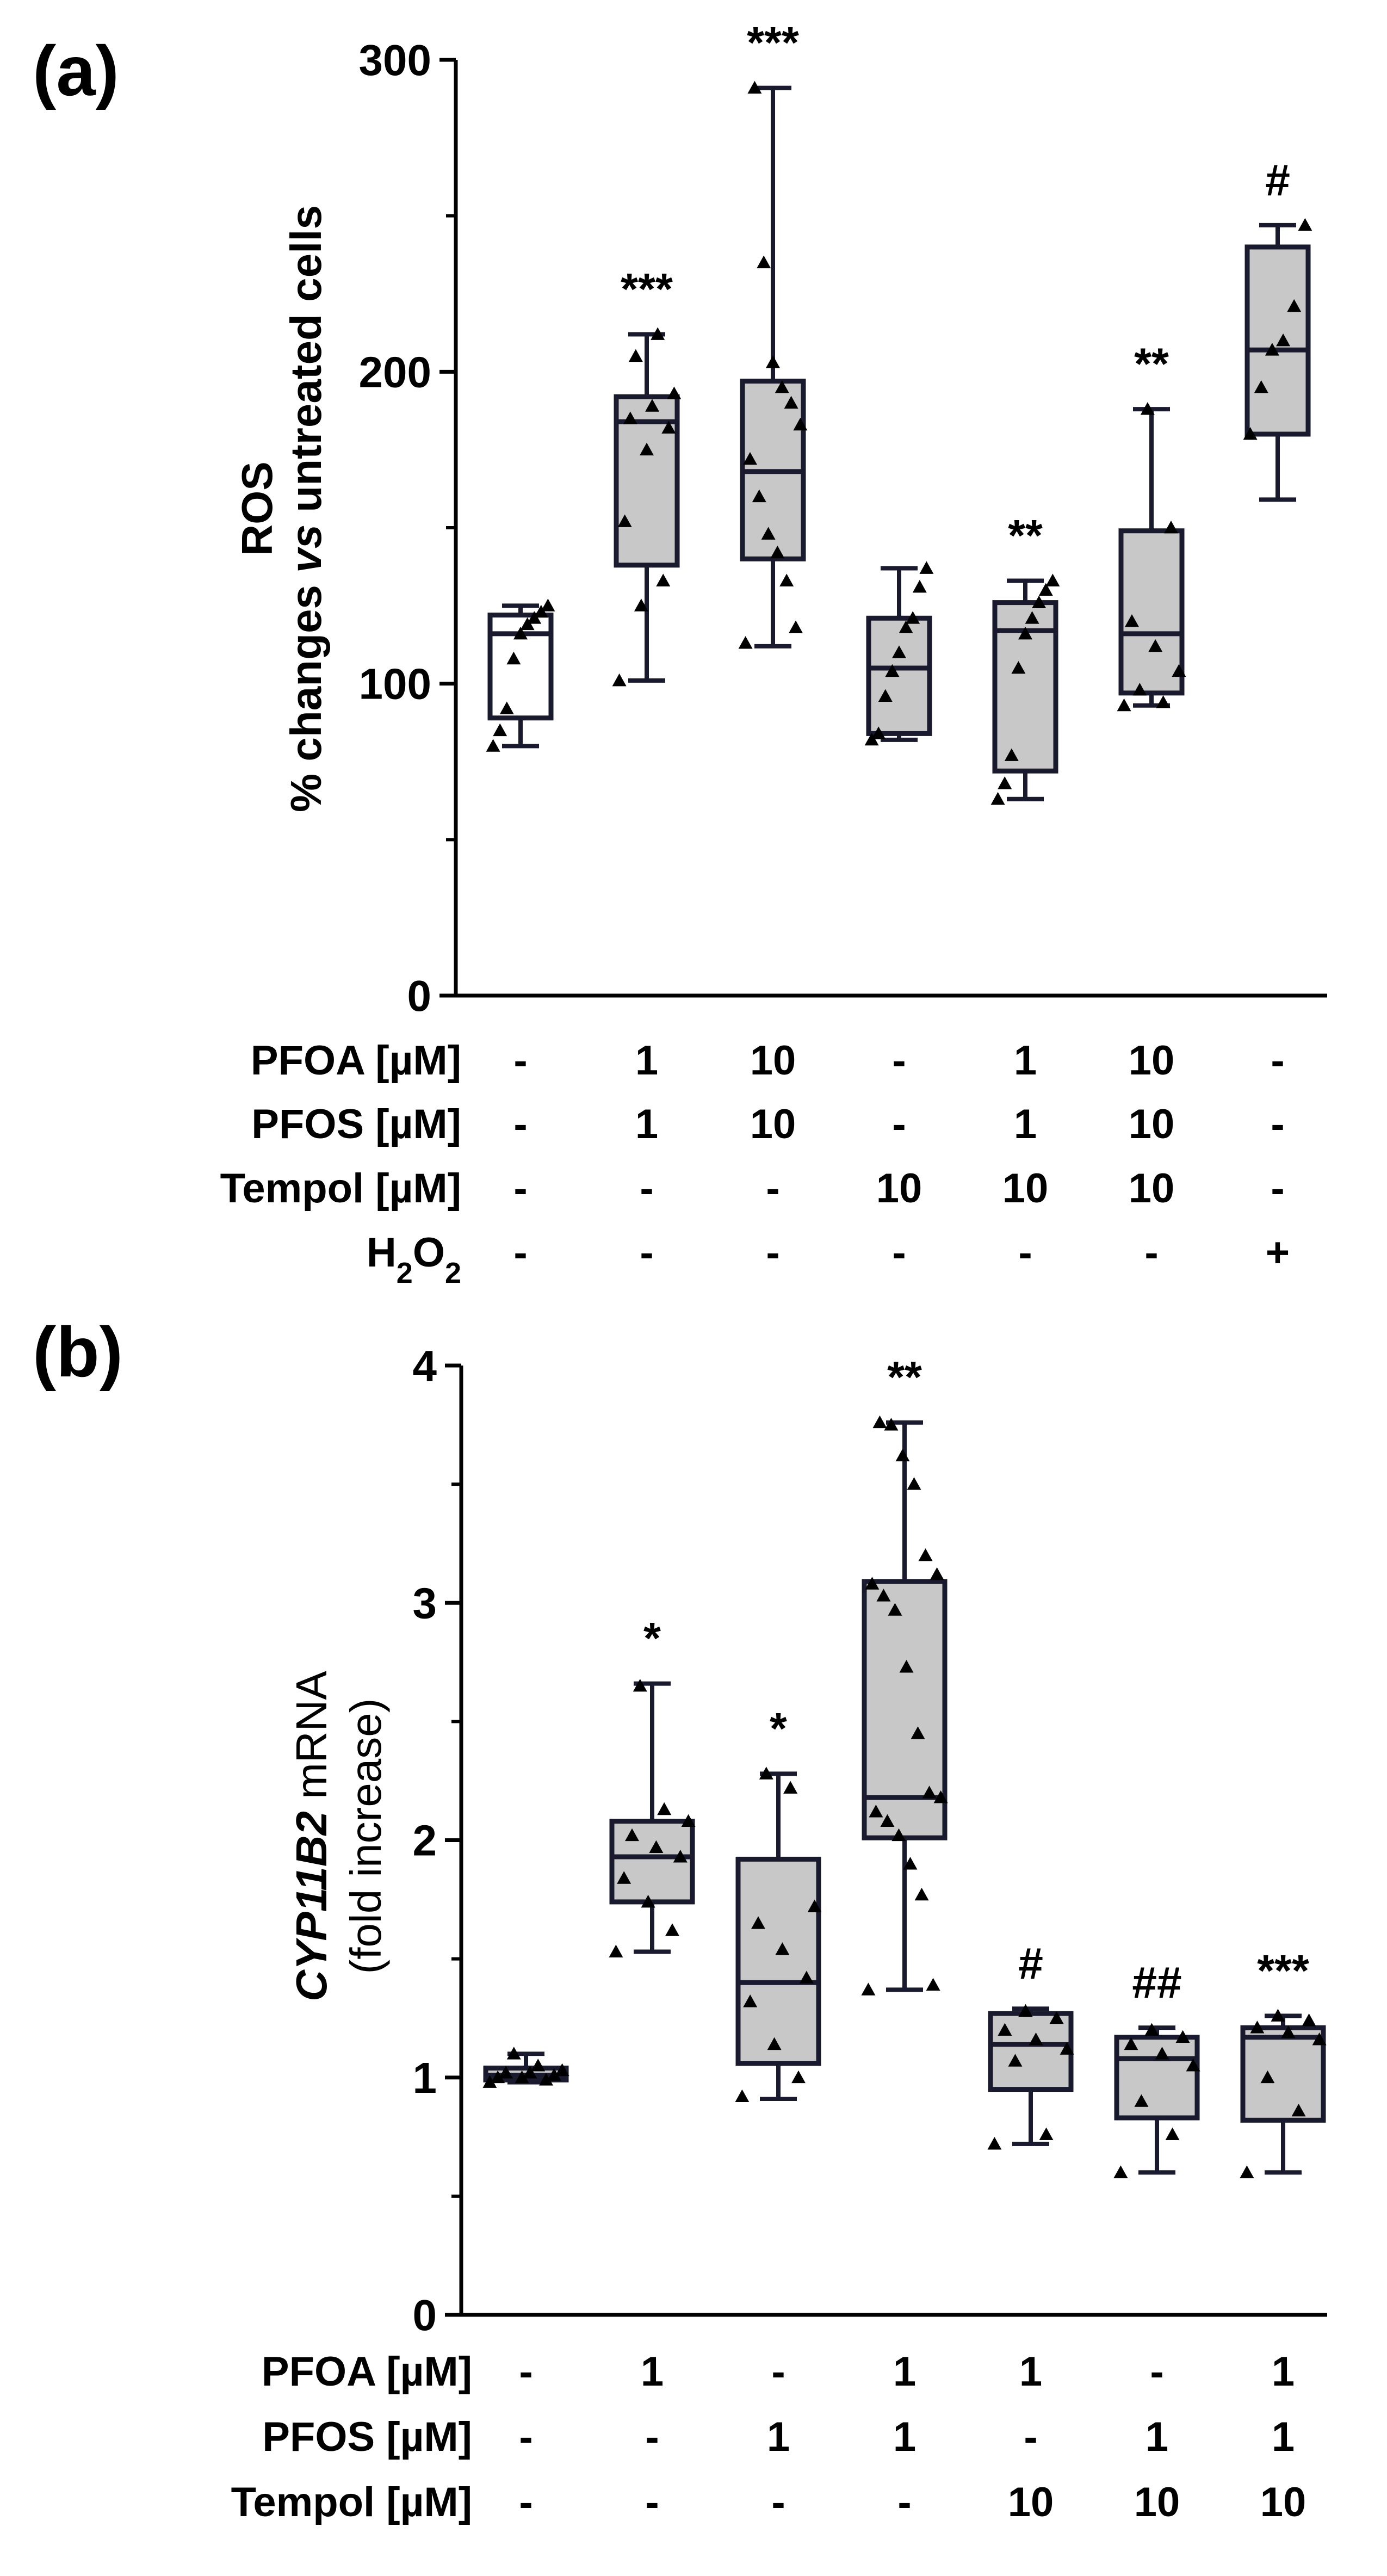 The image size is (1387, 2576). What do you see at coordinates (312, 1741) in the screenshot?
I see `panel-b-ylabel-mrna: mRNA` at bounding box center [312, 1741].